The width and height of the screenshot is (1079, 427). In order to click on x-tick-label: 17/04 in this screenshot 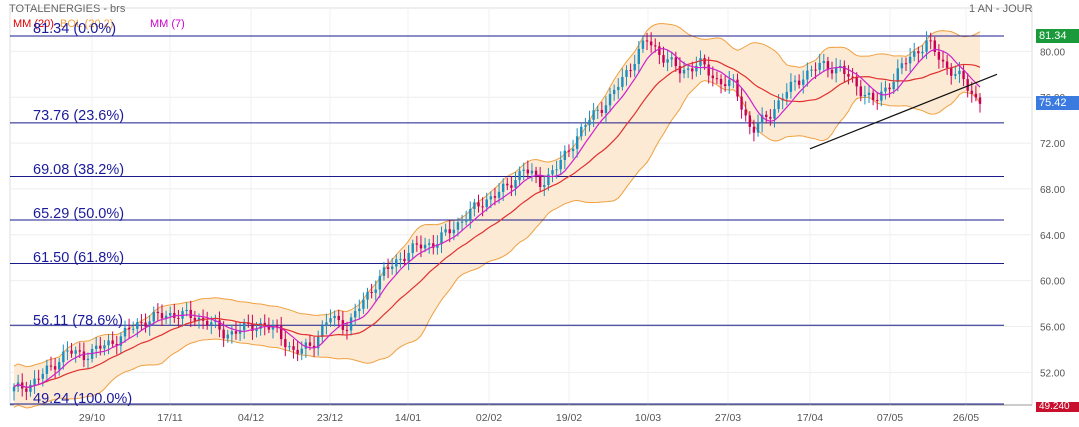, I will do `click(810, 418)`.